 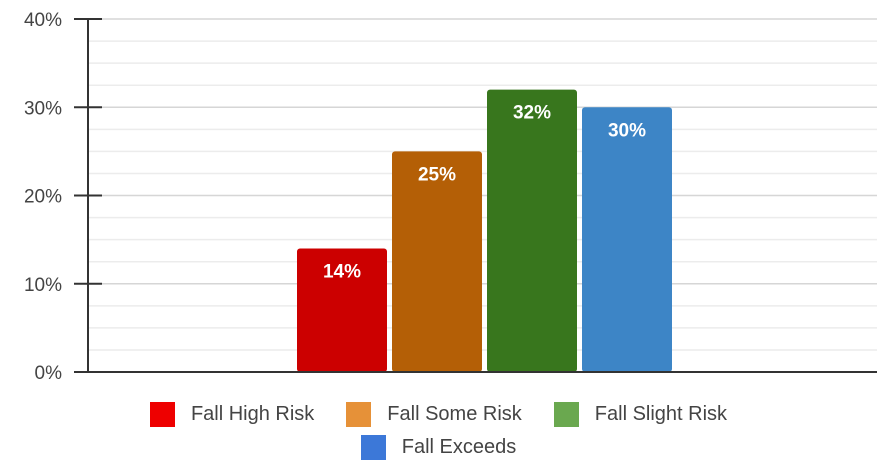 I want to click on legend-item-fall-exceeds: Fall Exceeds, so click(x=438, y=447).